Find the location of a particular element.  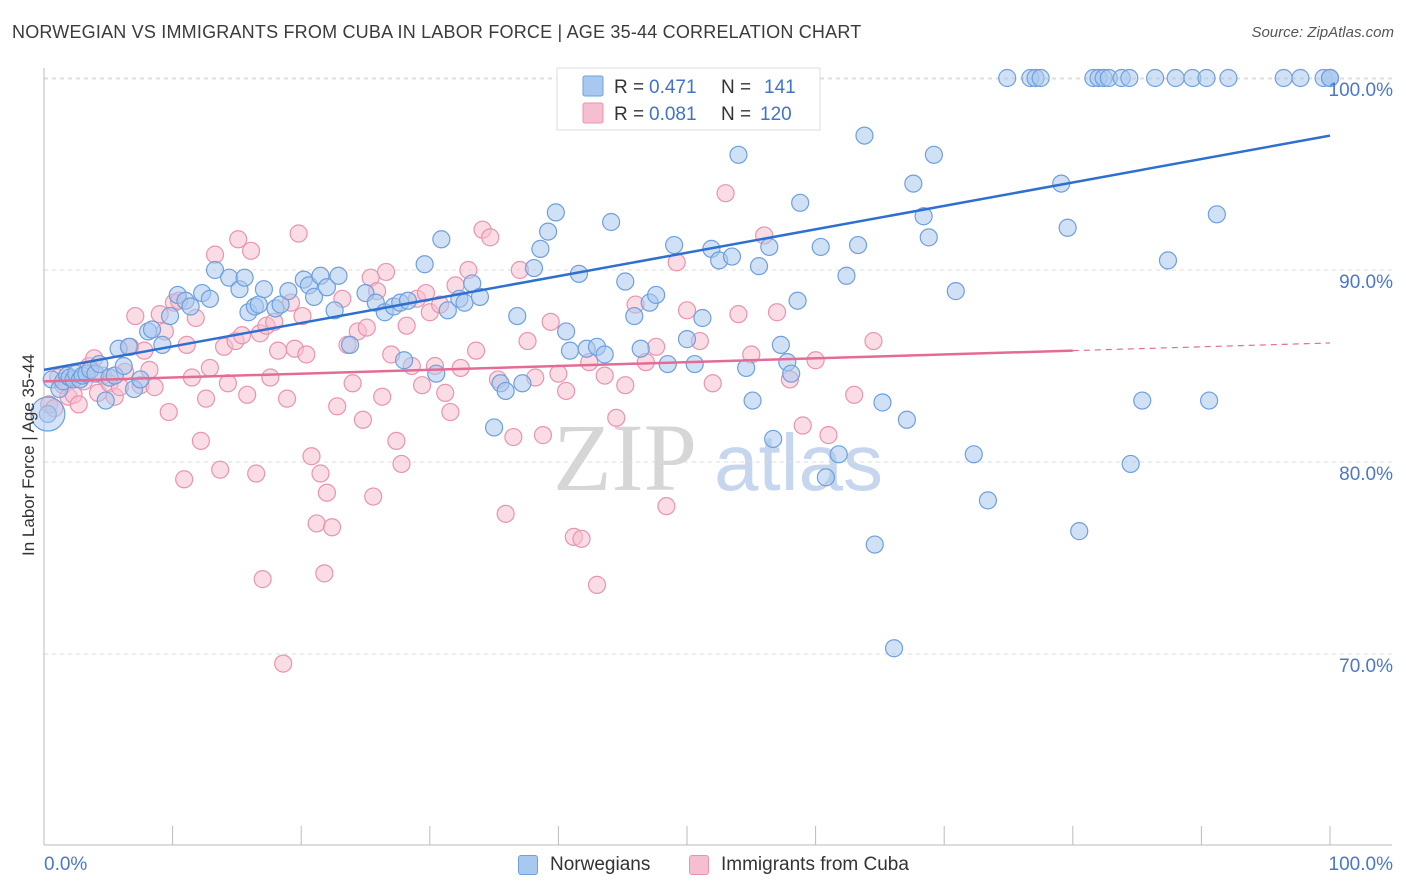

x-tick-label: 100.0% is located at coordinates (1361, 864).